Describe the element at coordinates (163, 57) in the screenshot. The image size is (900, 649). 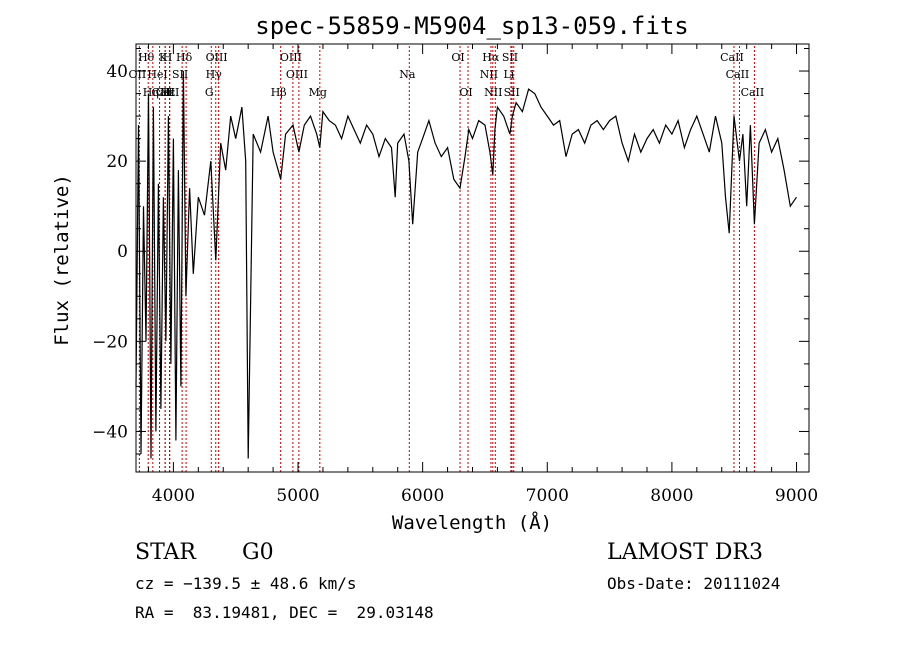
I see `annotation-label: K` at that location.